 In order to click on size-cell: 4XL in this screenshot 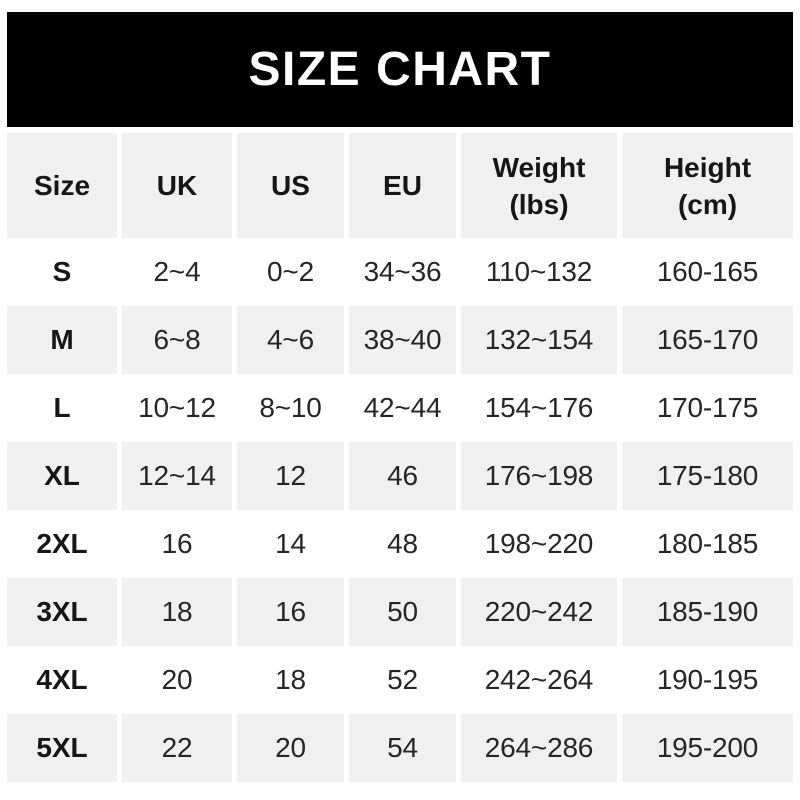, I will do `click(62, 680)`.